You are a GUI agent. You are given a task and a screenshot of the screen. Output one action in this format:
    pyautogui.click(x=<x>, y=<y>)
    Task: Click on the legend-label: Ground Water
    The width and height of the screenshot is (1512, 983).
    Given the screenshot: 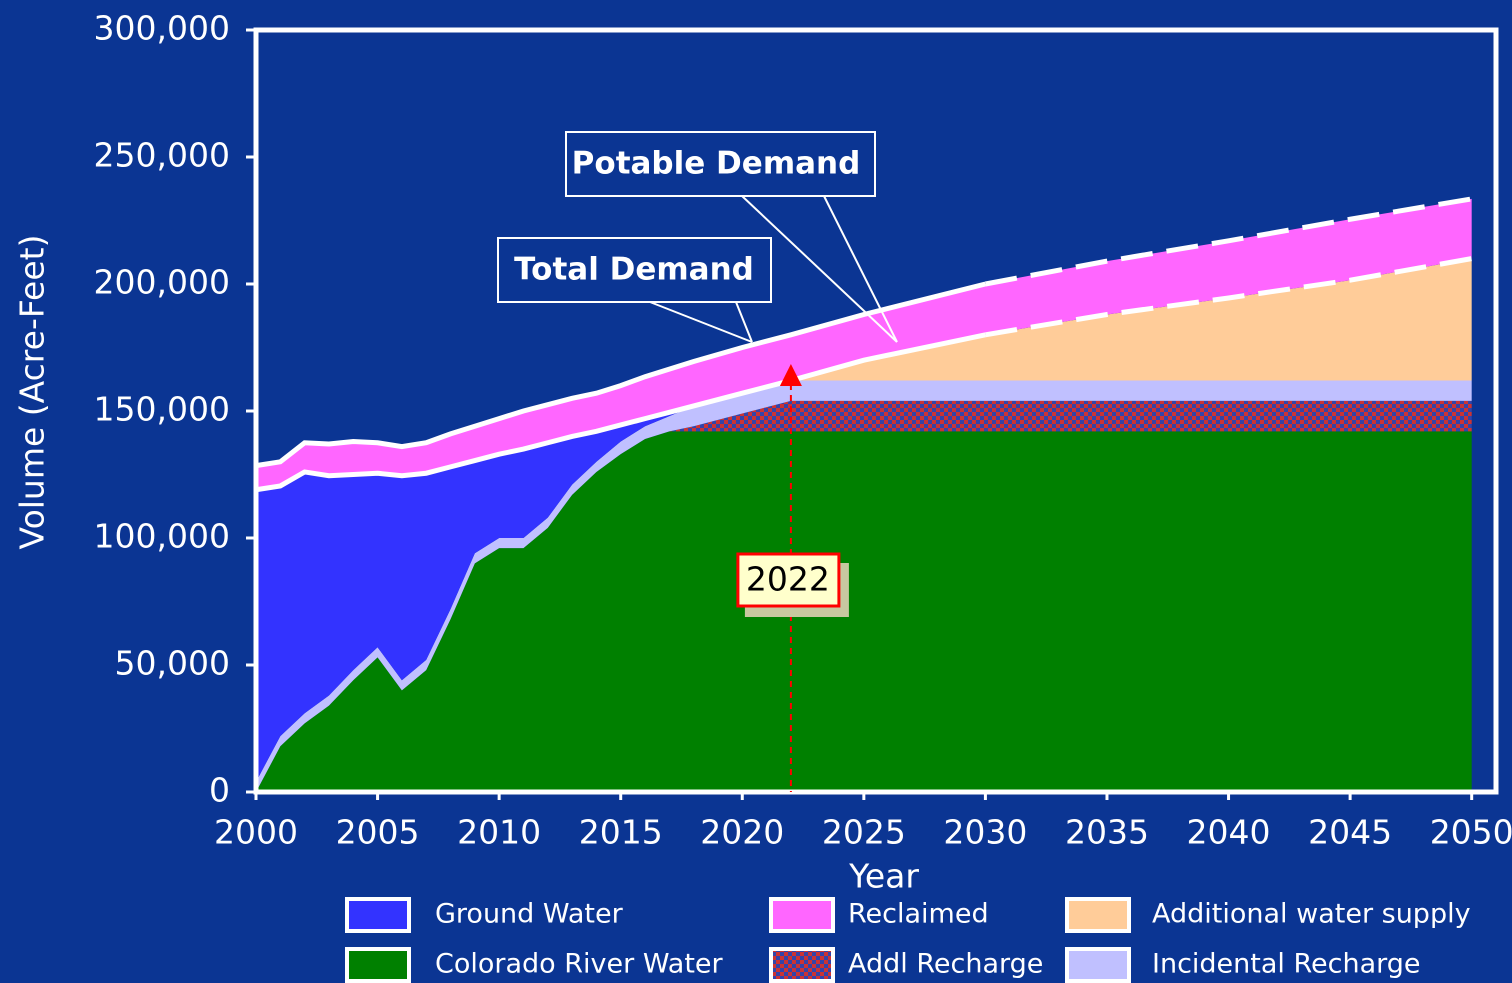 What is the action you would take?
    pyautogui.click(x=529, y=914)
    